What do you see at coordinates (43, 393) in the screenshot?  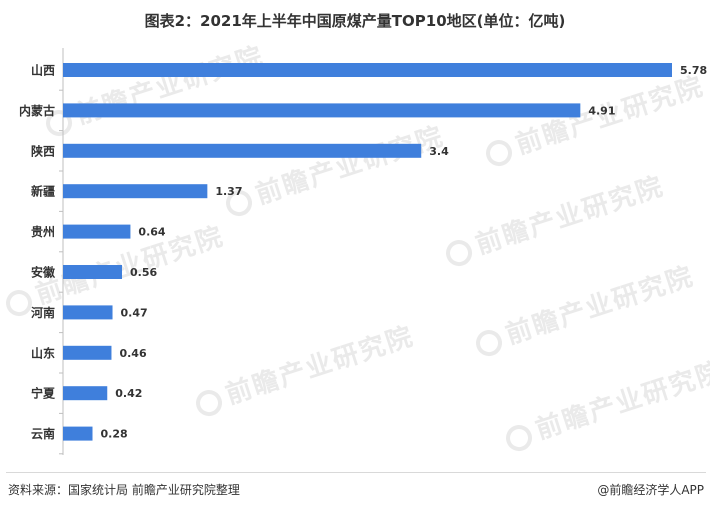 I see `category-label: 宁夏` at bounding box center [43, 393].